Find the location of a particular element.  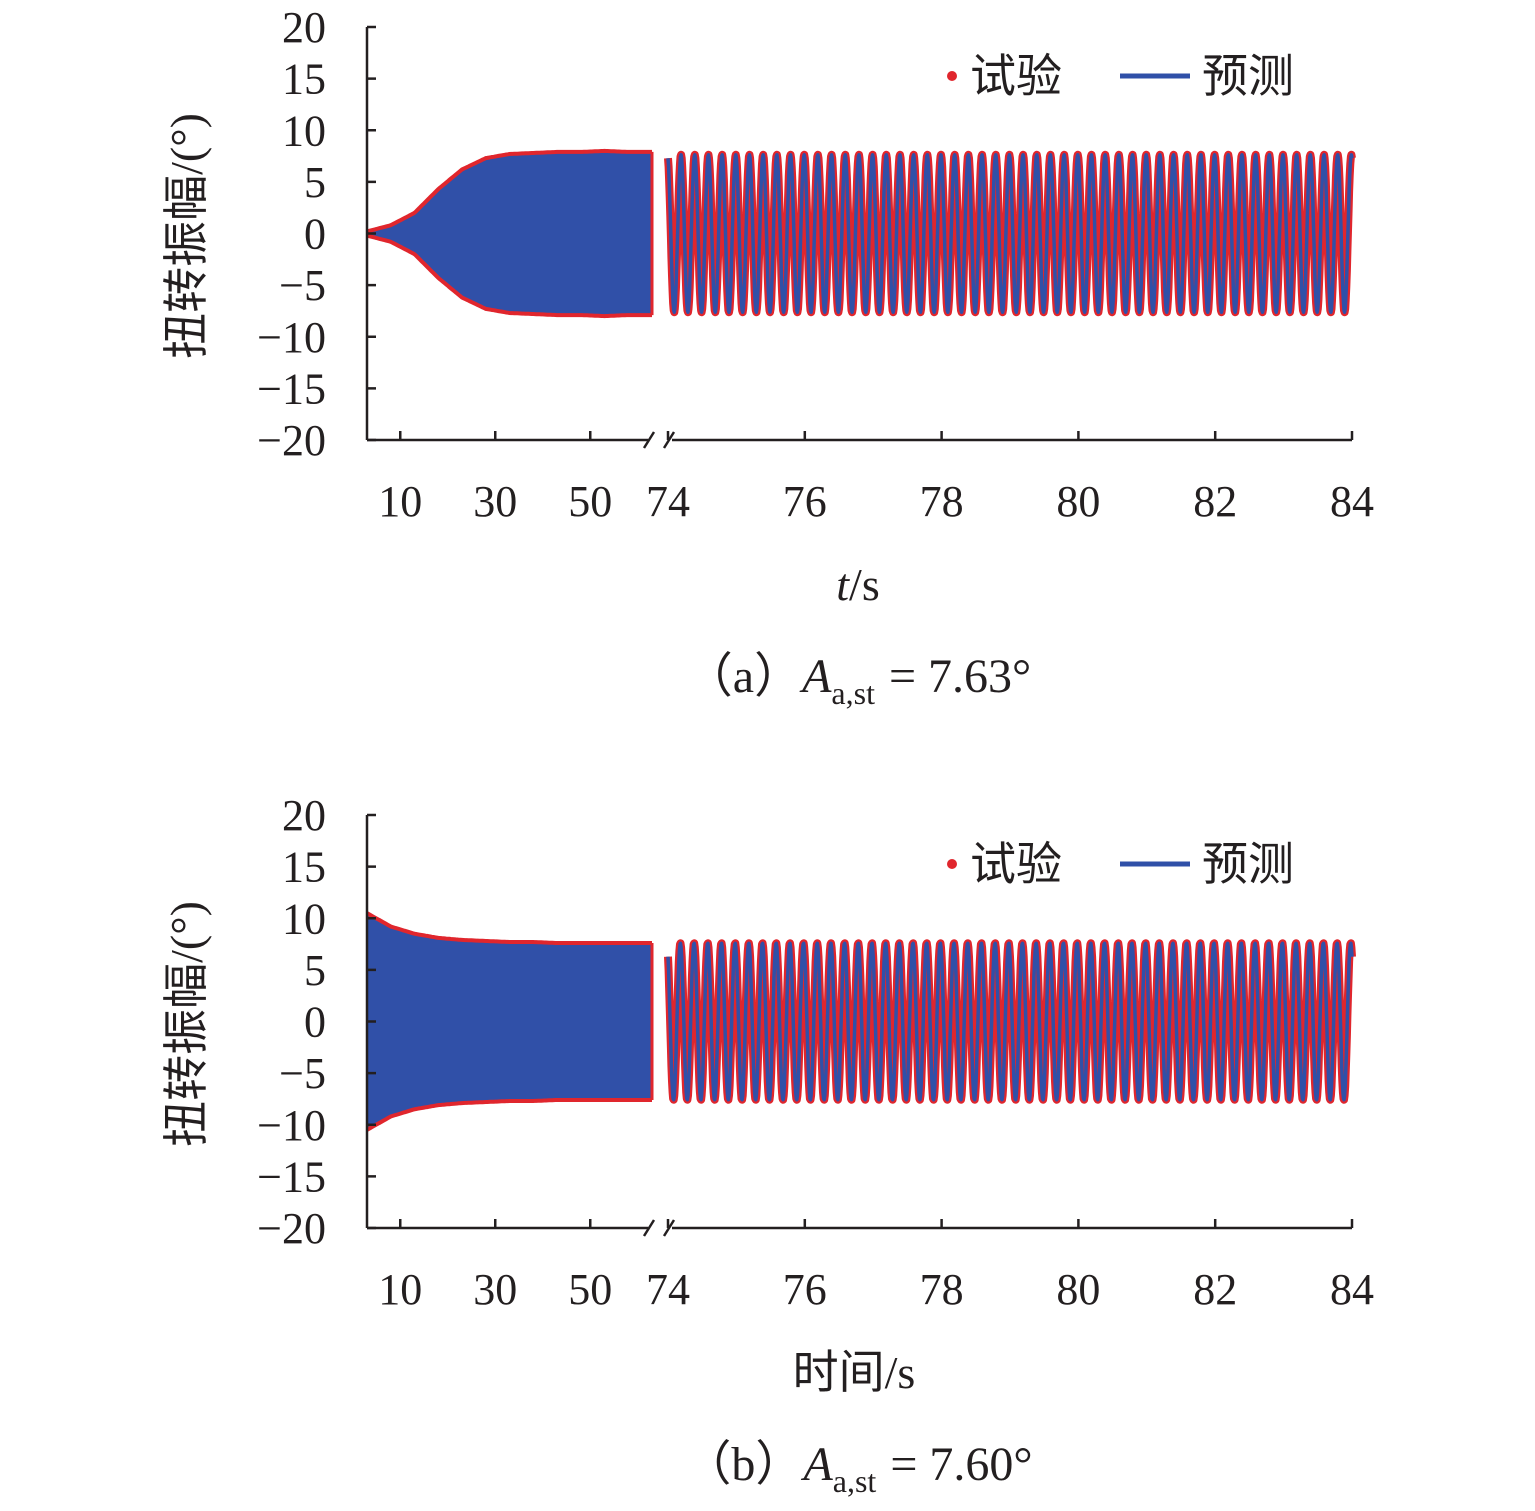

panel-caption: （a）Aa,st = 7.63° is located at coordinates (858, 680).